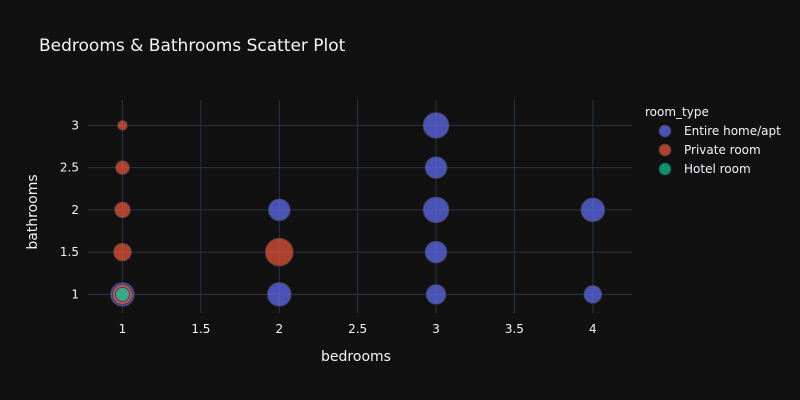 Image resolution: width=800 pixels, height=400 pixels. I want to click on legend-items: Entire home/apt Private room Hotel room, so click(719, 150).